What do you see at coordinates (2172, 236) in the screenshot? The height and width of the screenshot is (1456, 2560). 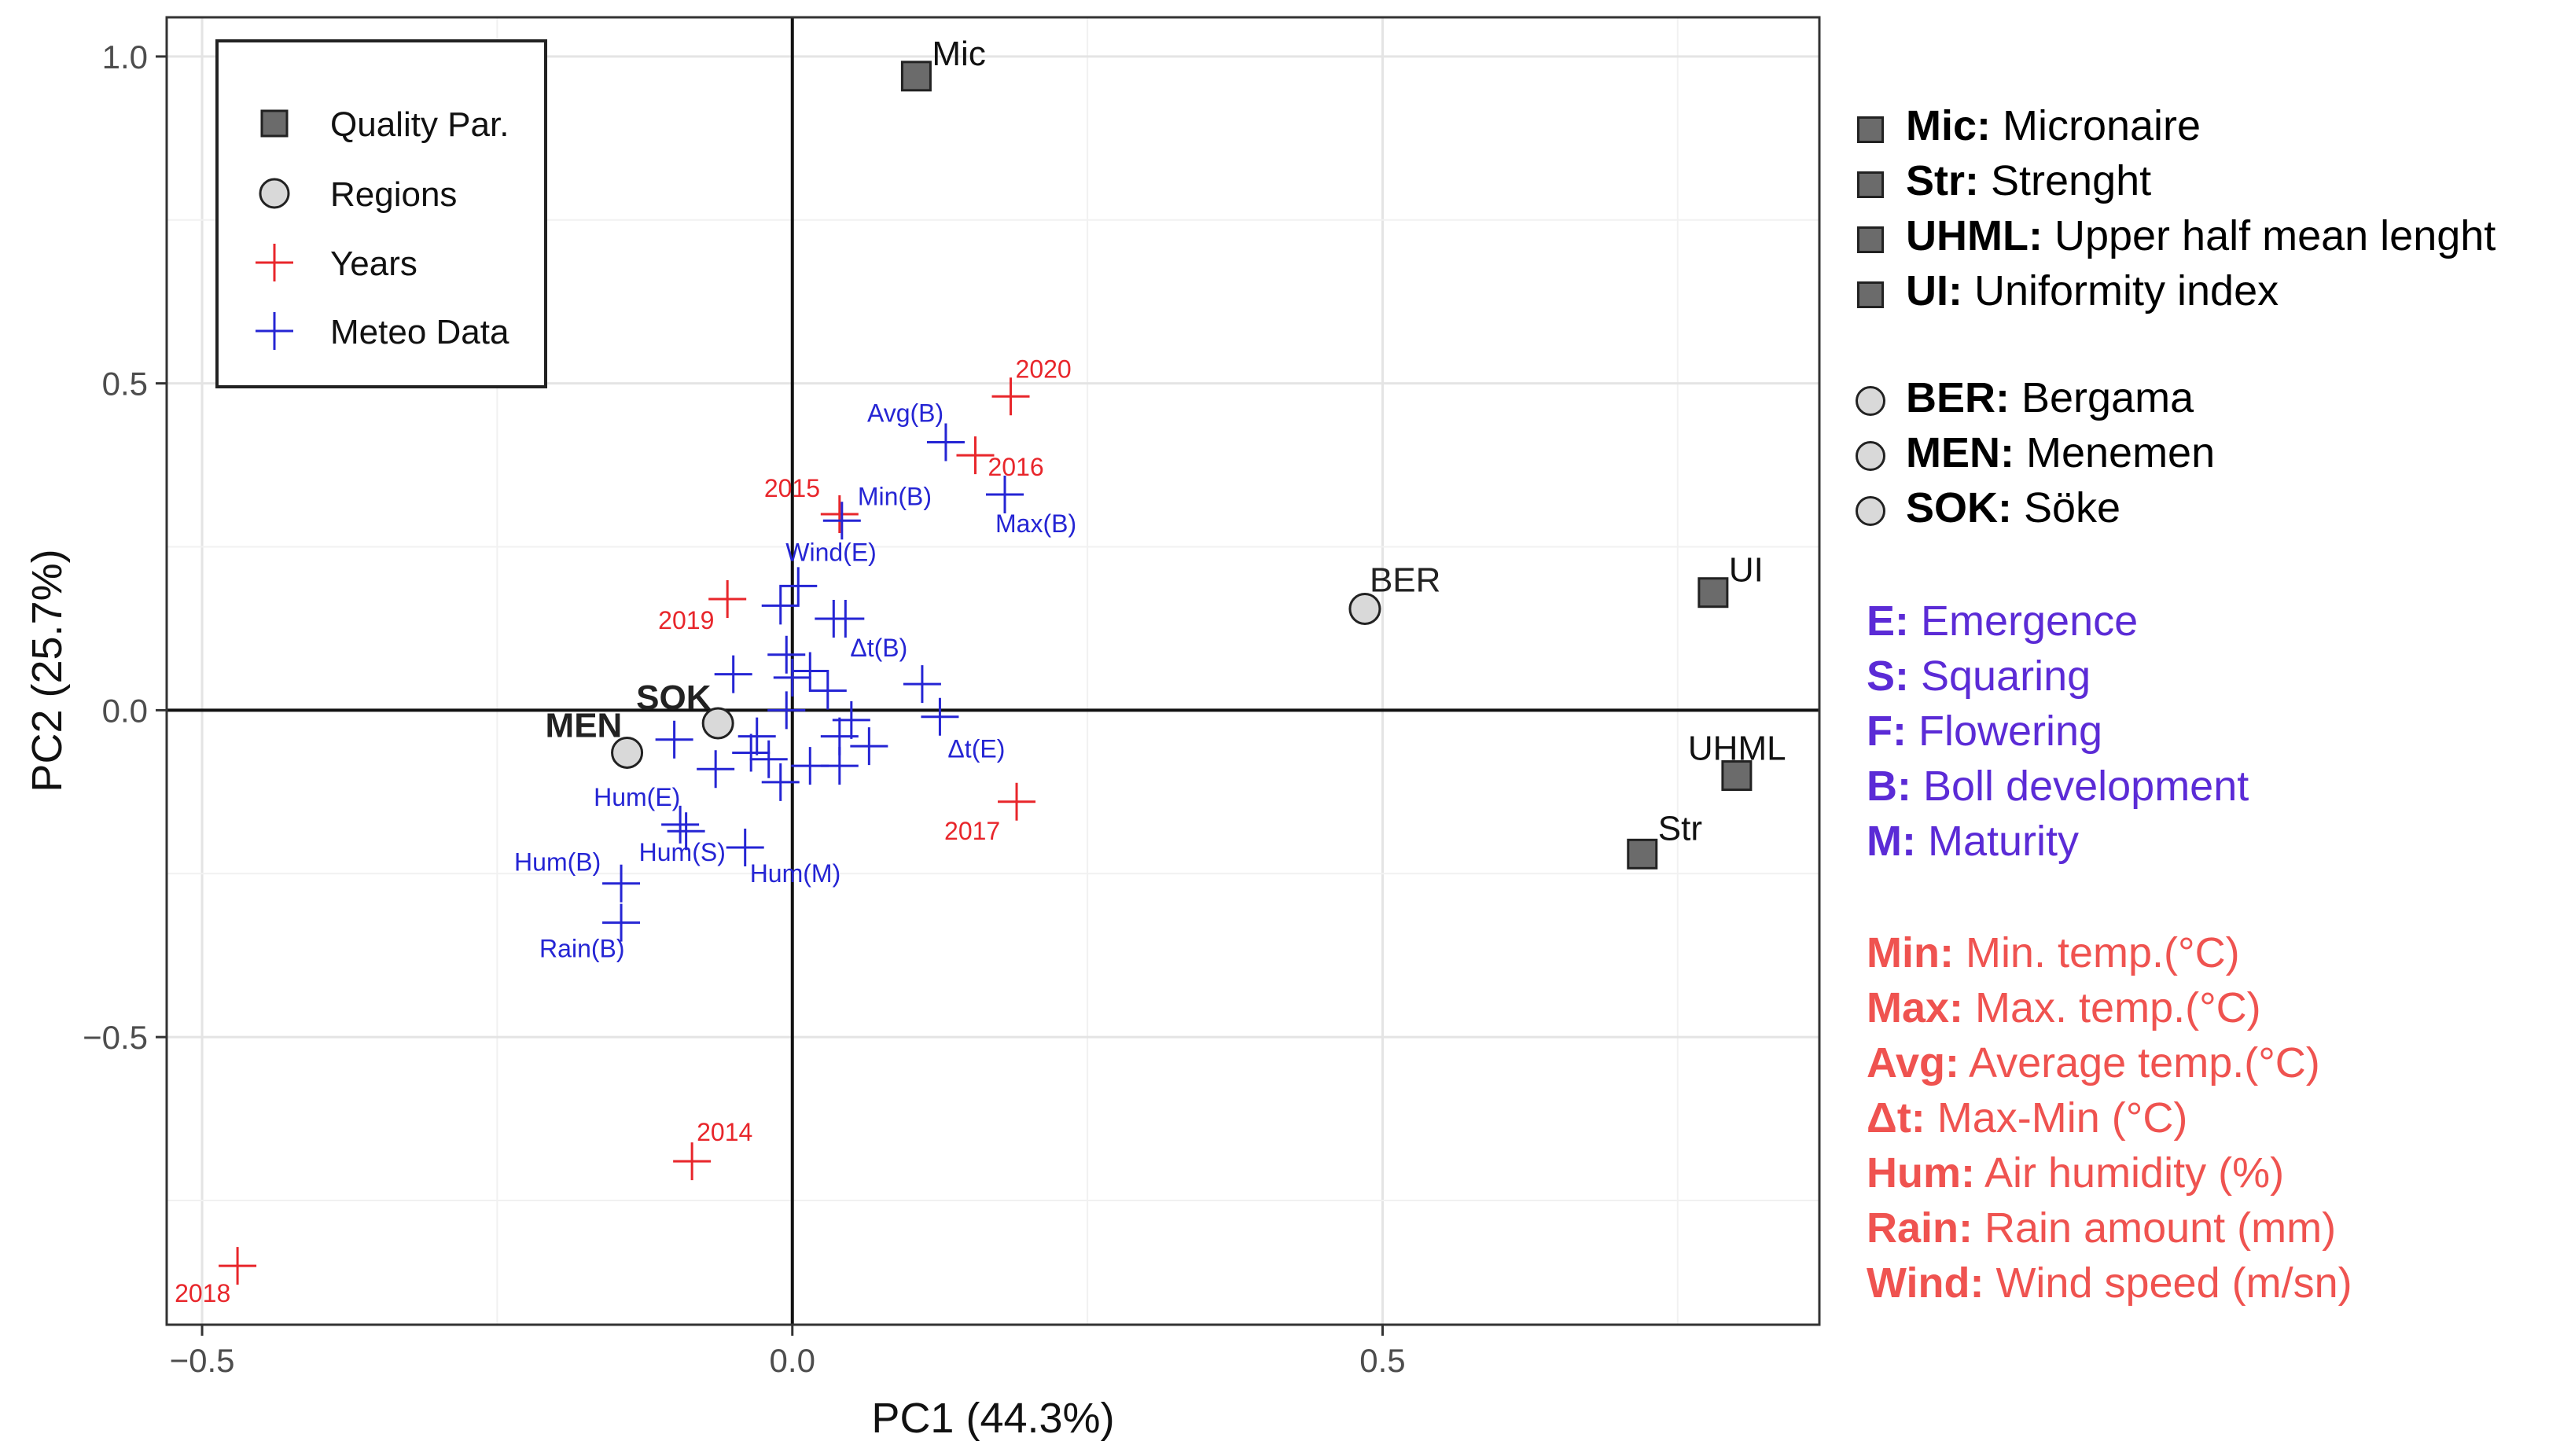 I see `key-uhml: UHML: Upper half mean lenght` at bounding box center [2172, 236].